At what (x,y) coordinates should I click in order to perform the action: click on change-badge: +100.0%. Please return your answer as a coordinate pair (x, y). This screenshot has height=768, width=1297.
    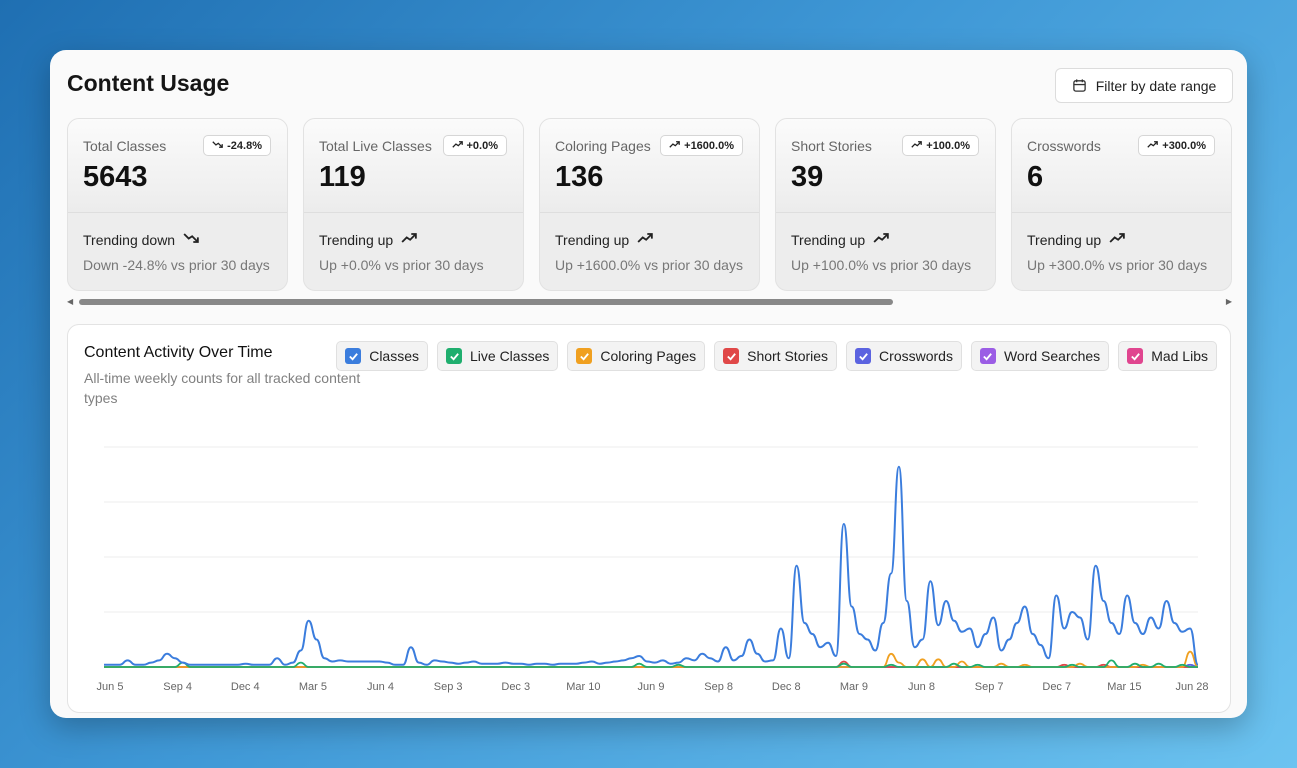
    Looking at the image, I should click on (940, 145).